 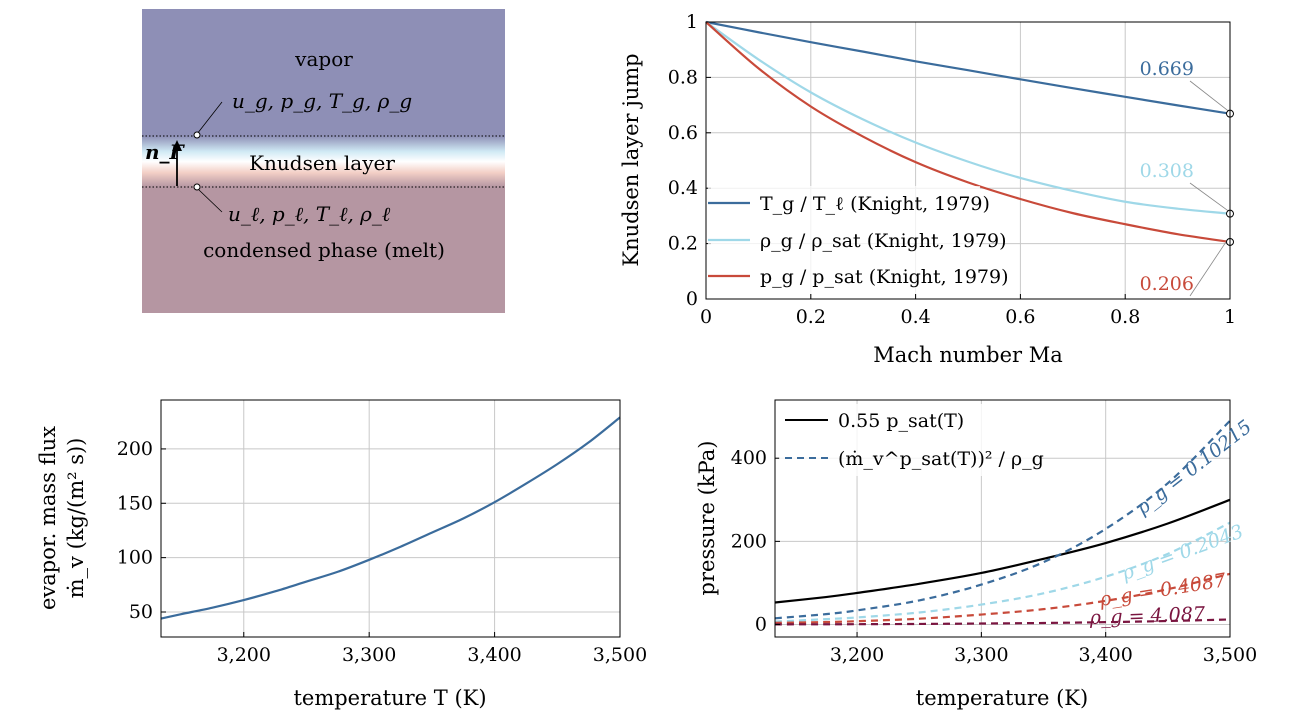 I want to click on legend-entry-temperature: T_g / T_ℓ (Knight, 1979), so click(x=875, y=204).